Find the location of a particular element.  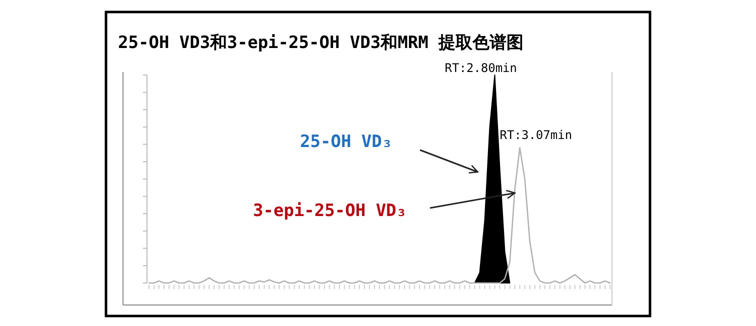

annotation: 25-OH VD₃ is located at coordinates (346, 142).